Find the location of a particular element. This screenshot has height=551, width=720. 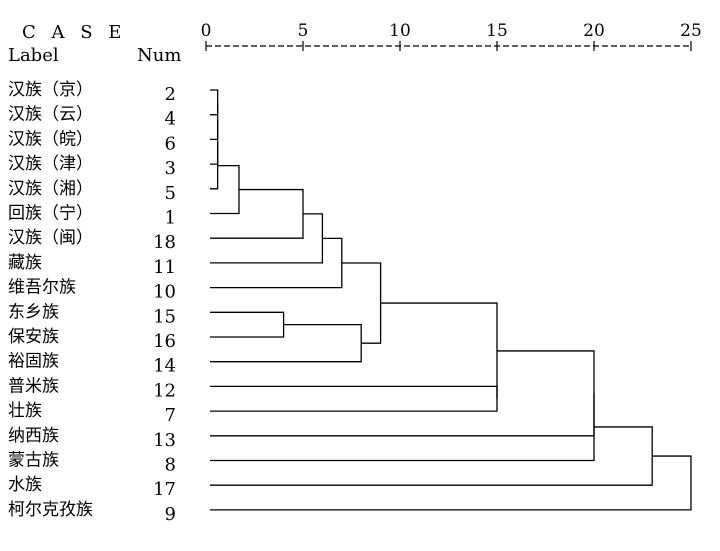

case-number: 7 is located at coordinates (170, 415).